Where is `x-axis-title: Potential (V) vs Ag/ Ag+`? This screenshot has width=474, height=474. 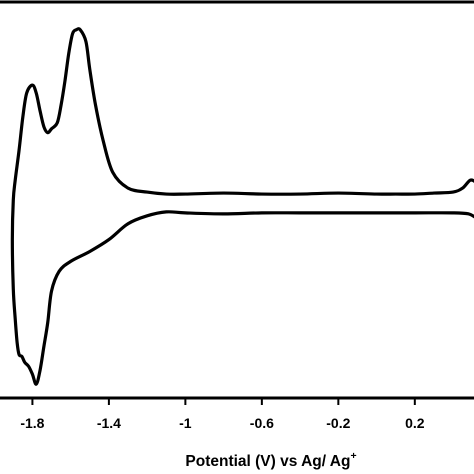 x-axis-title: Potential (V) vs Ag/ Ag+ is located at coordinates (270, 460).